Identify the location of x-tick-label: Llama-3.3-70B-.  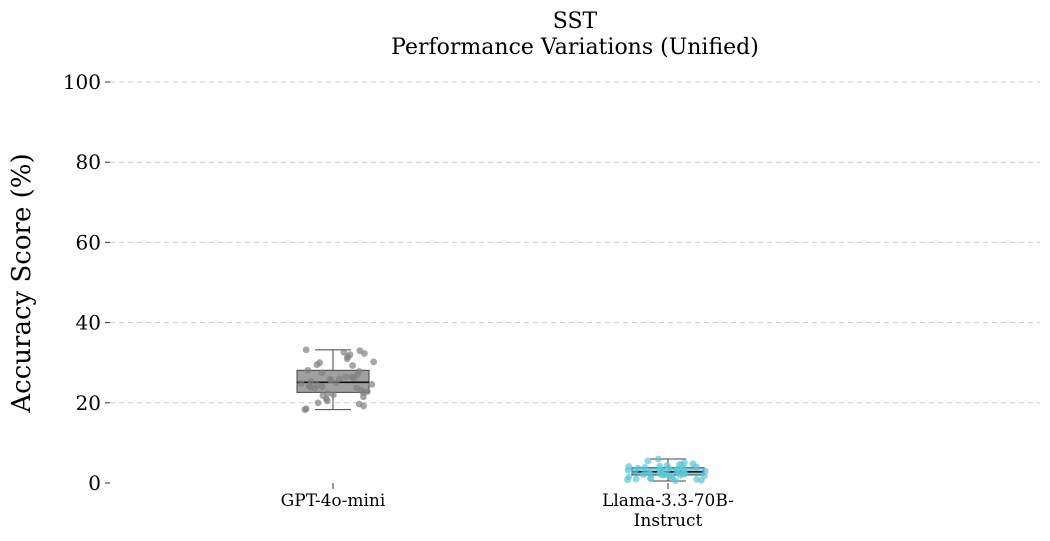
(668, 501).